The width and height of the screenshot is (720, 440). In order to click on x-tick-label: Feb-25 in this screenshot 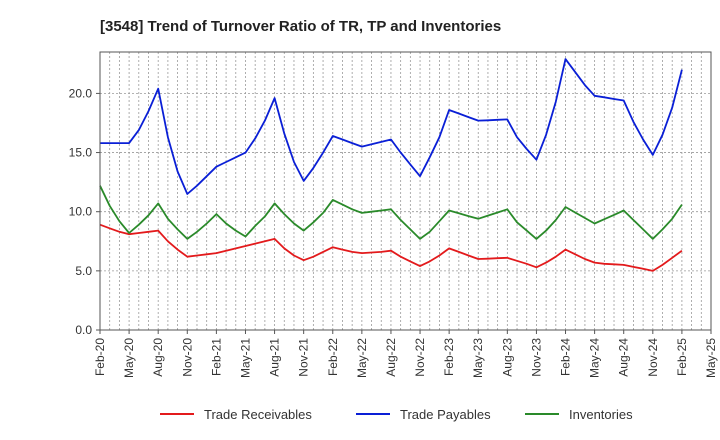, I will do `click(682, 357)`.